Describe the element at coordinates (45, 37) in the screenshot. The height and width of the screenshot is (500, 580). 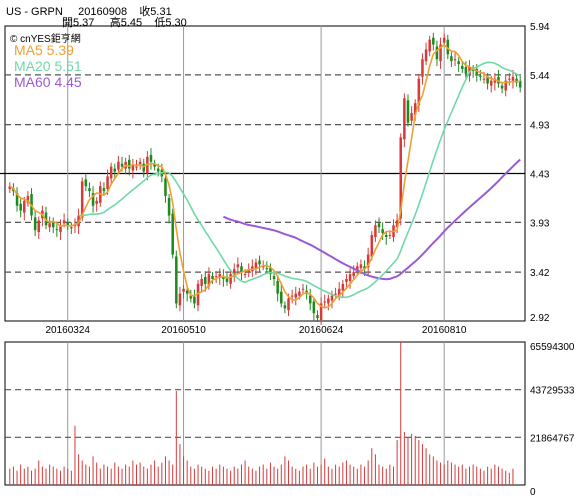
I see `brand-label: © cnYES鉅亨網` at that location.